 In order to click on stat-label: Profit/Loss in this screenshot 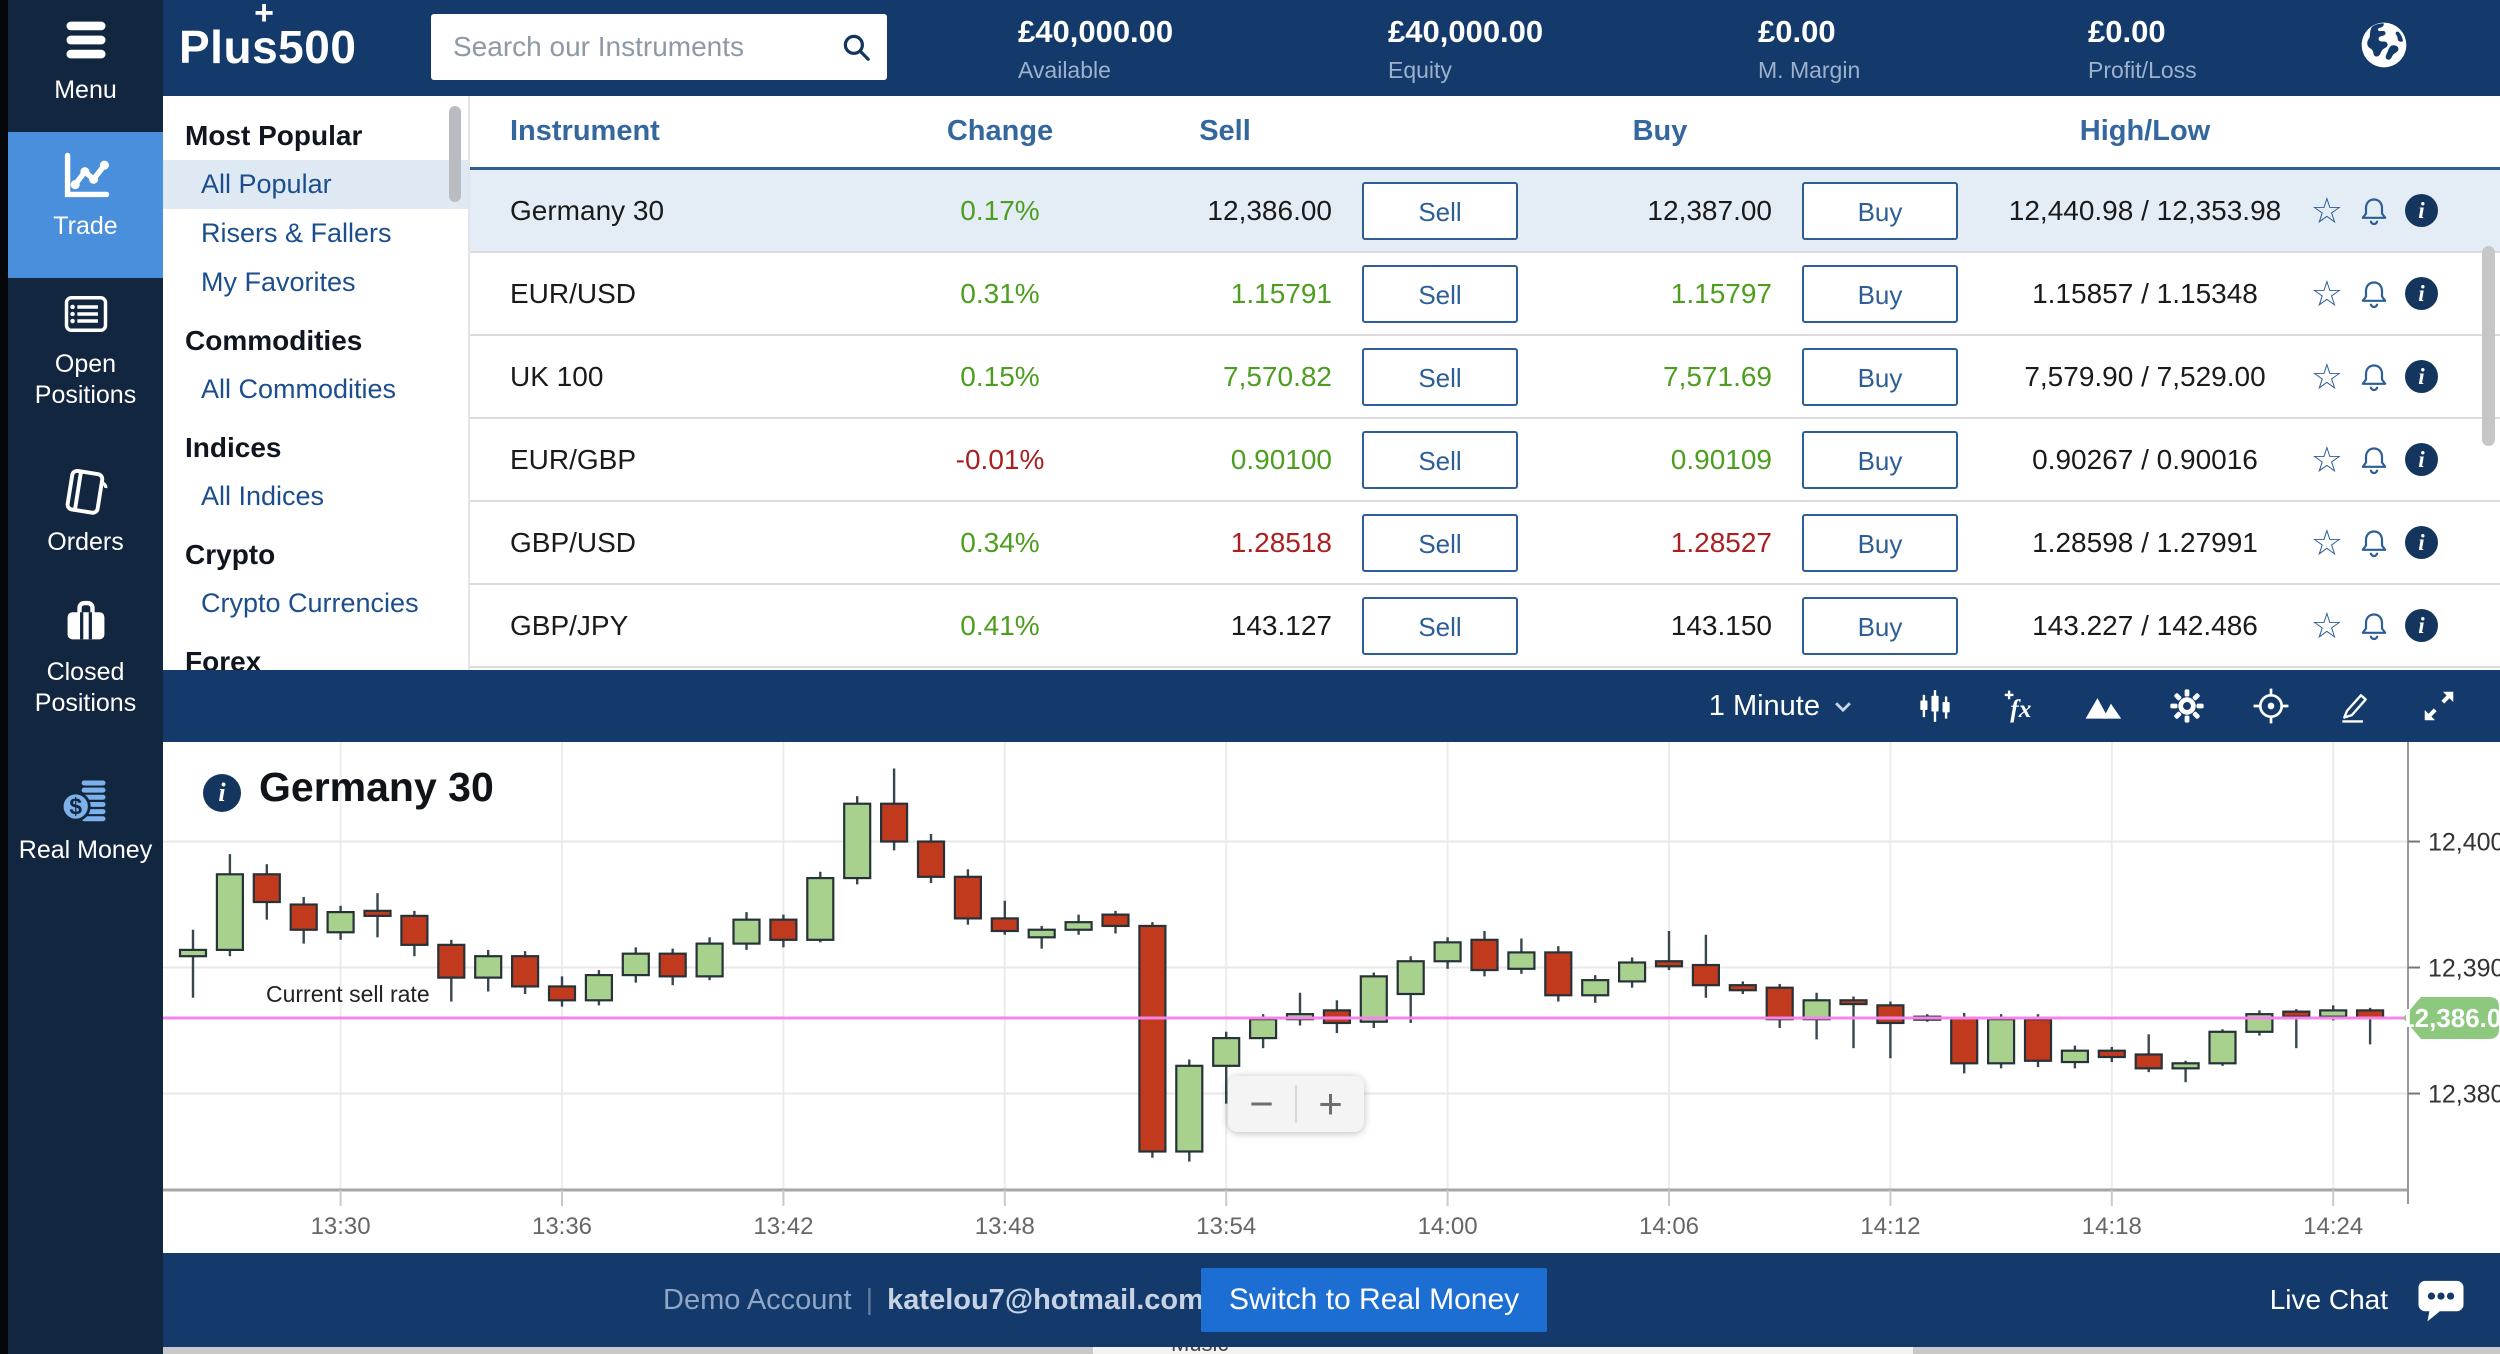, I will do `click(2142, 70)`.